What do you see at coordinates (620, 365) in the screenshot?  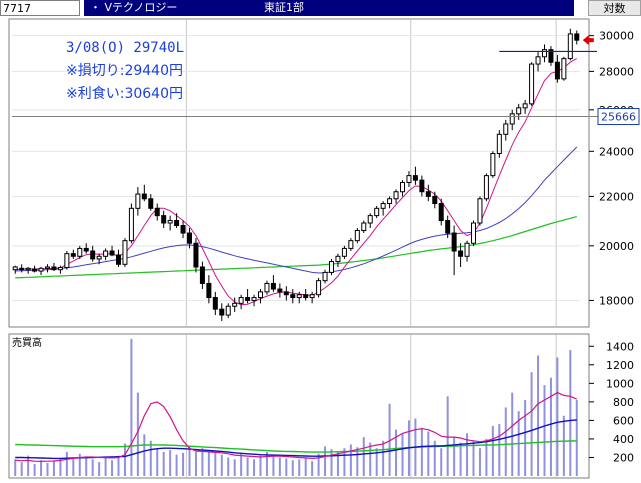 I see `volume-tick-label: 1200` at bounding box center [620, 365].